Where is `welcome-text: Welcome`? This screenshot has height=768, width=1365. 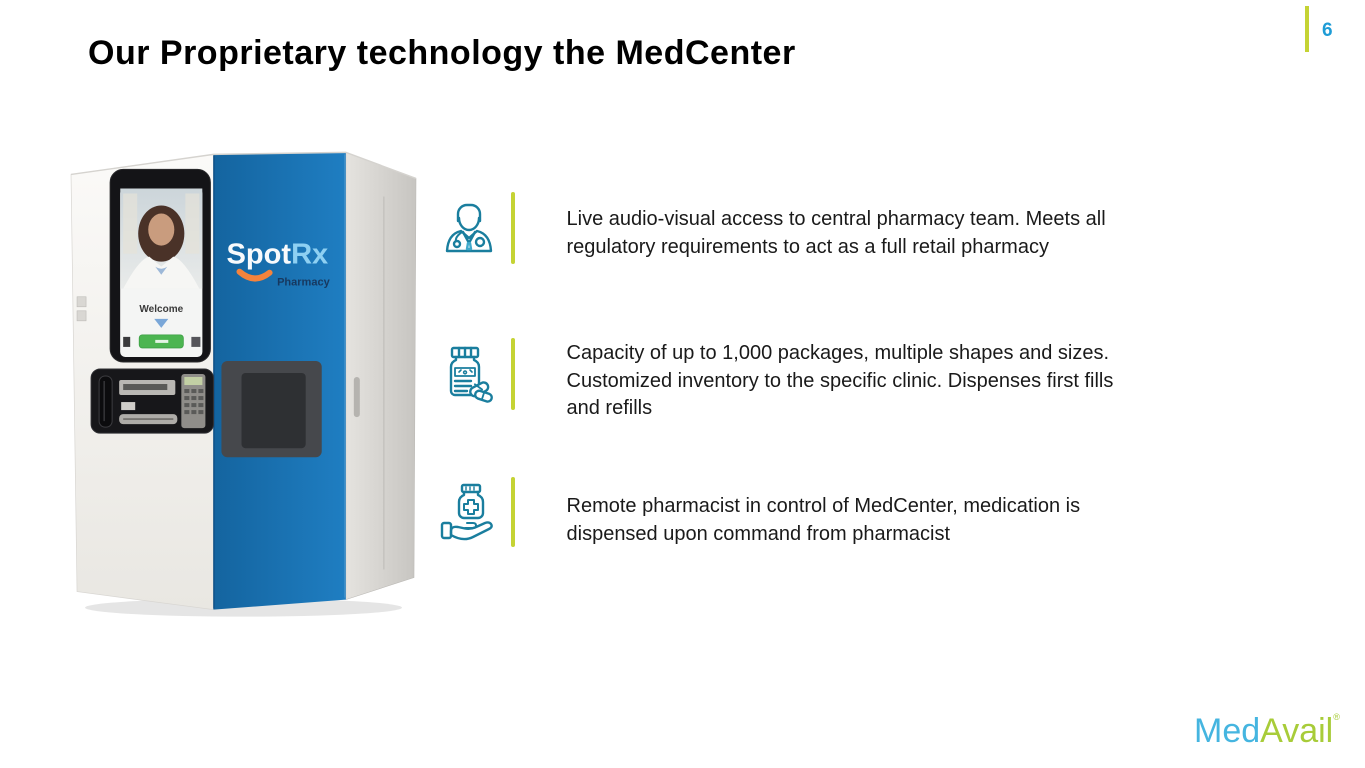 welcome-text: Welcome is located at coordinates (161, 309).